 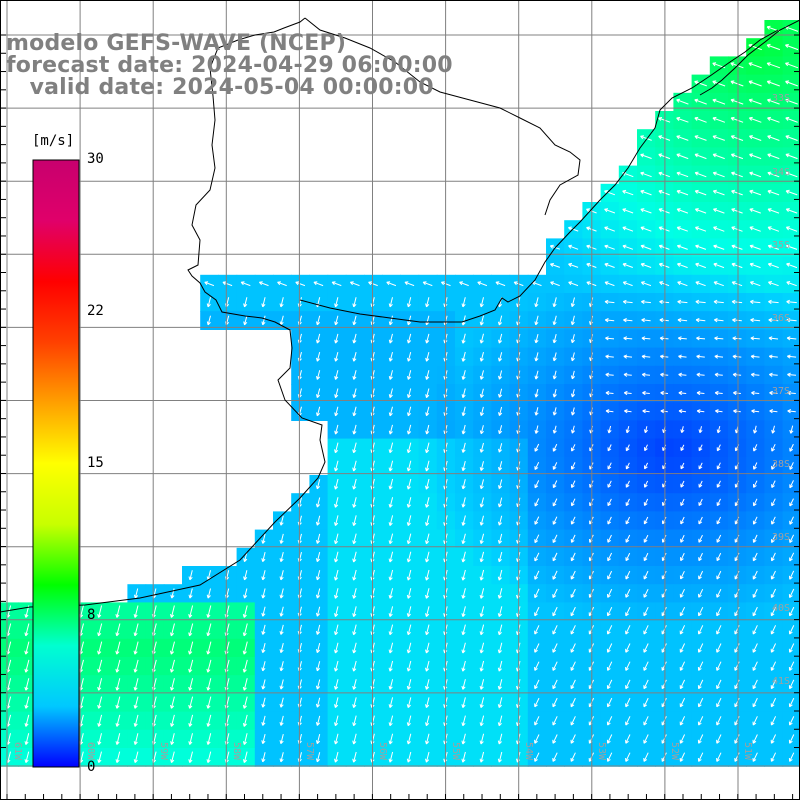 What do you see at coordinates (747, 751) in the screenshot?
I see `lon-label: 51W` at bounding box center [747, 751].